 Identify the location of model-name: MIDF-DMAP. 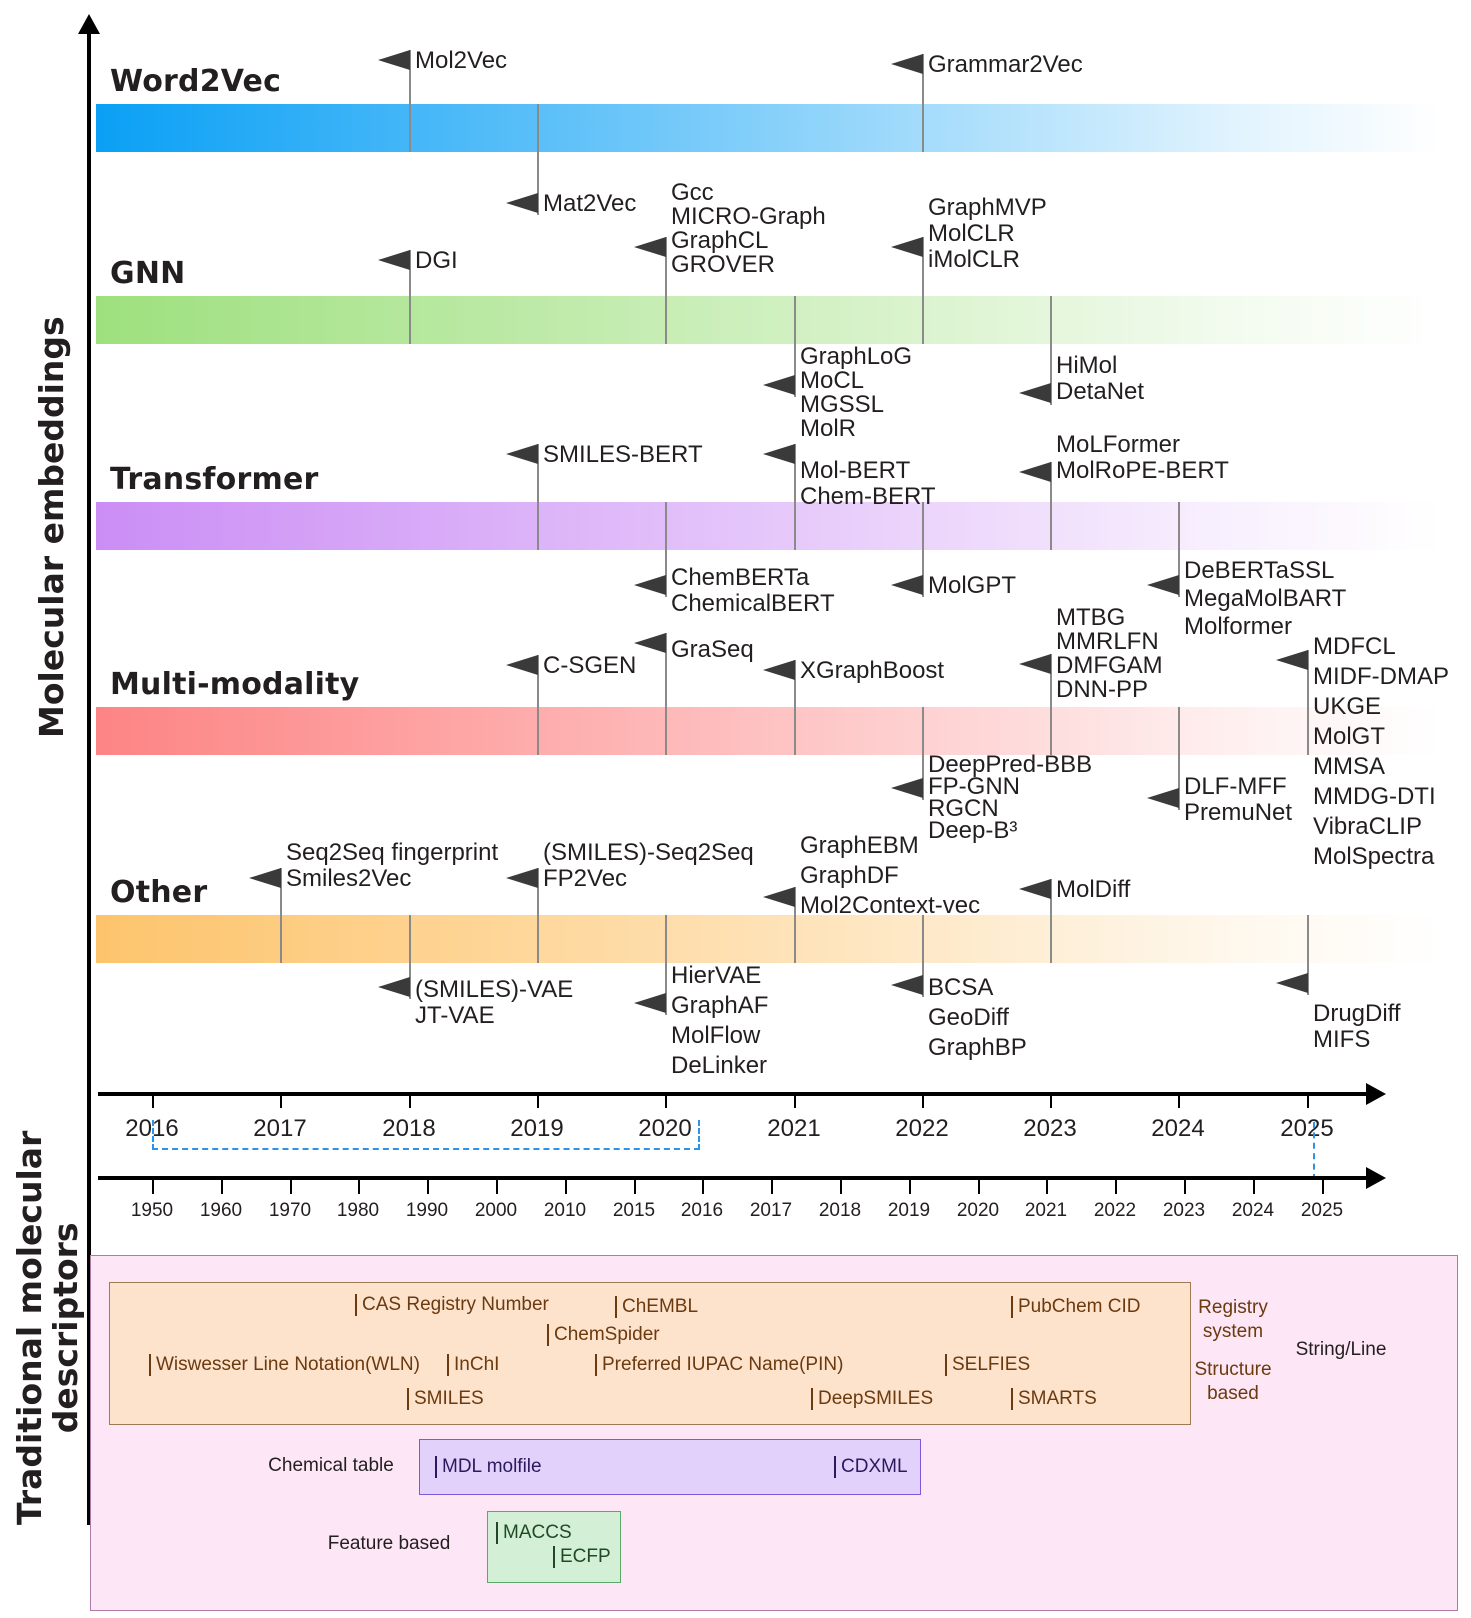
(1381, 676).